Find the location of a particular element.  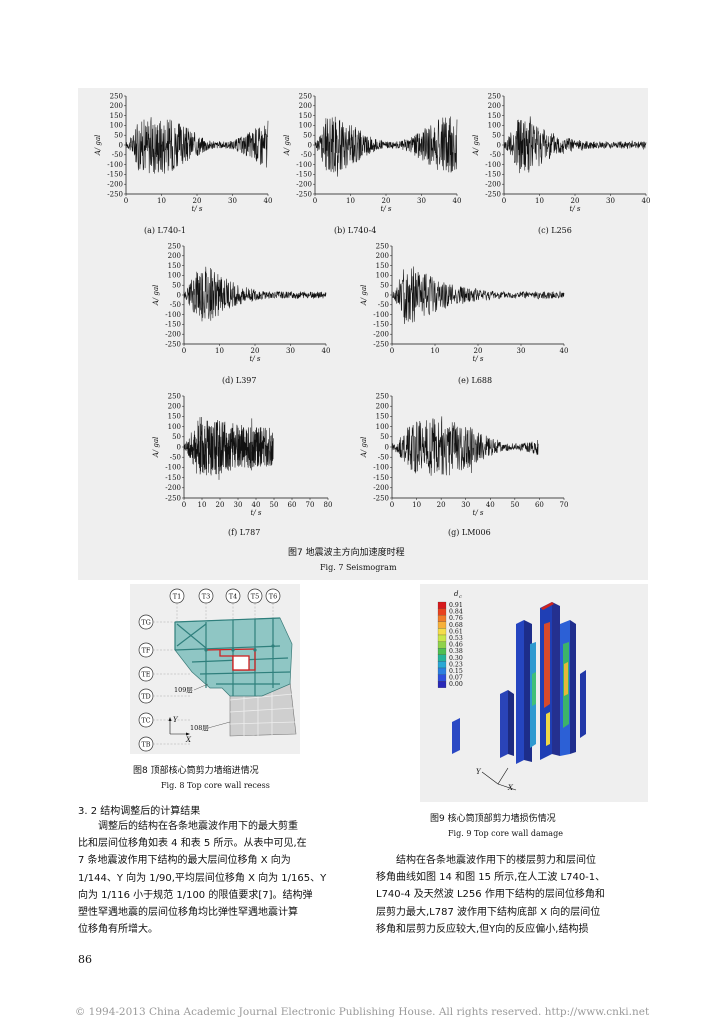

x-tick-label: 80 is located at coordinates (328, 505).